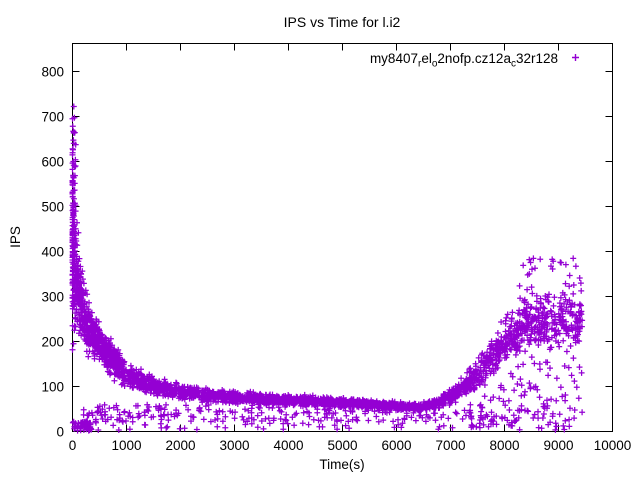 Image resolution: width=640 pixels, height=480 pixels. I want to click on x-tick-label: 7000, so click(450, 445).